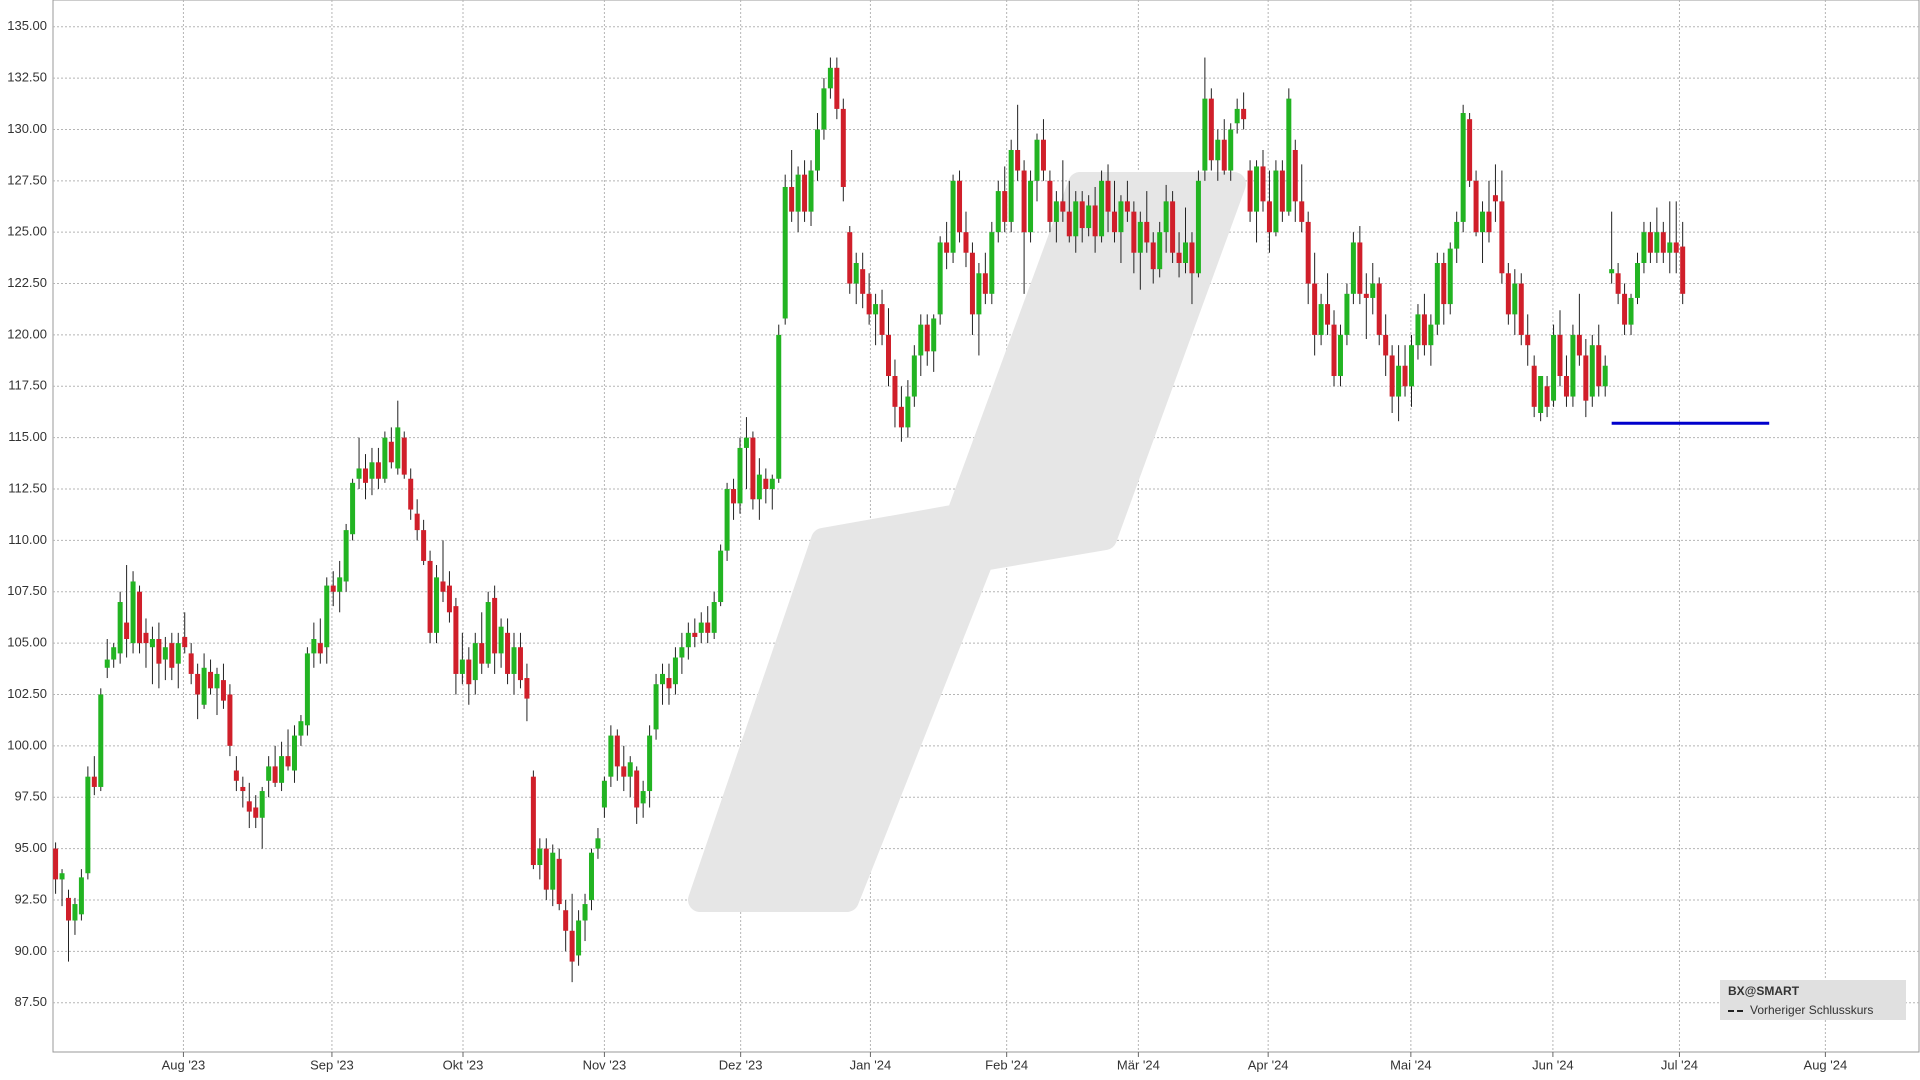 This screenshot has height=1080, width=1920. Describe the element at coordinates (1813, 1000) in the screenshot. I see `legend-box` at that location.